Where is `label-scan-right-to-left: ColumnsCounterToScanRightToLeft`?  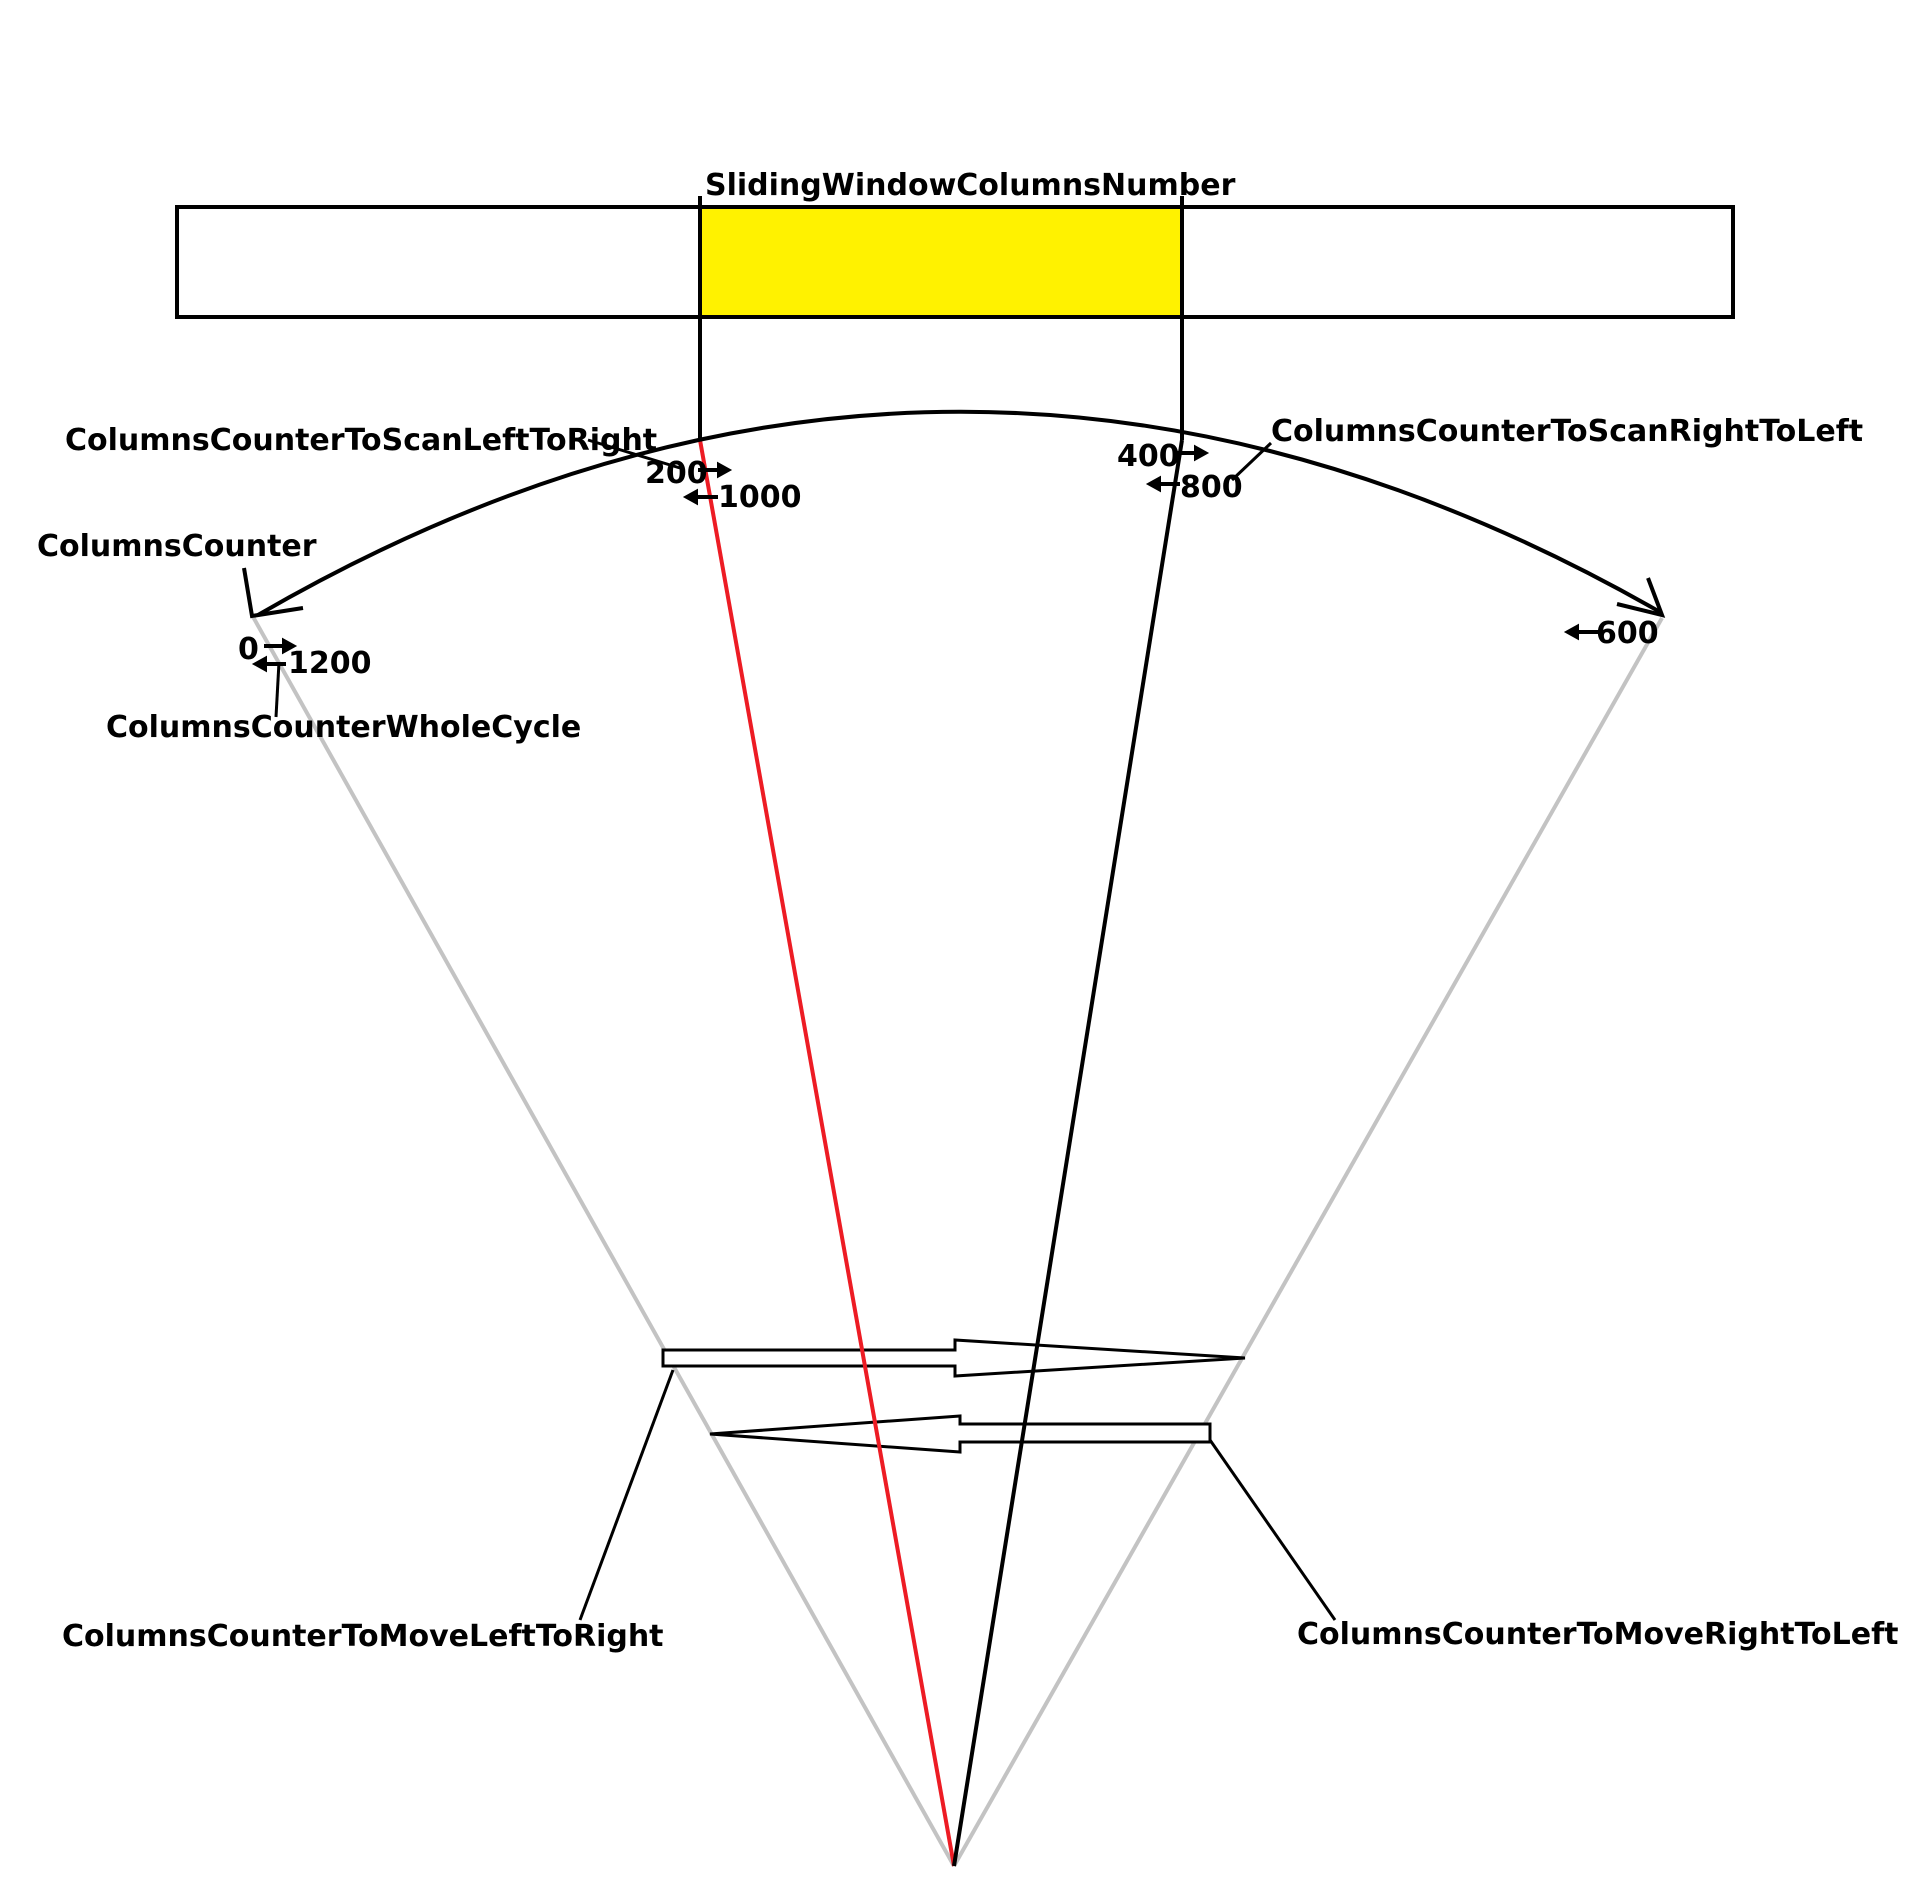
label-scan-right-to-left: ColumnsCounterToScanRightToLeft is located at coordinates (1567, 431).